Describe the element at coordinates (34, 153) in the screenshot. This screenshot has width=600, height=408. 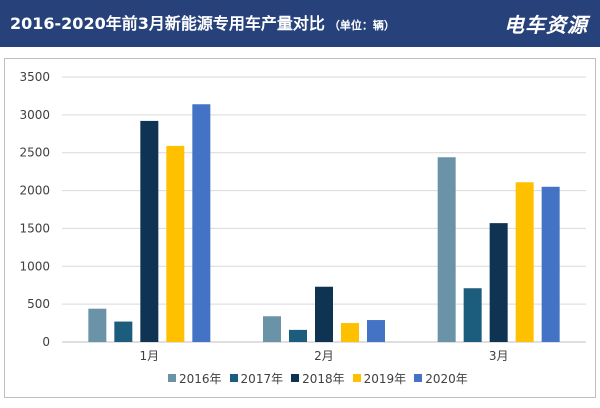
I see `y-tick-label: 2500` at that location.